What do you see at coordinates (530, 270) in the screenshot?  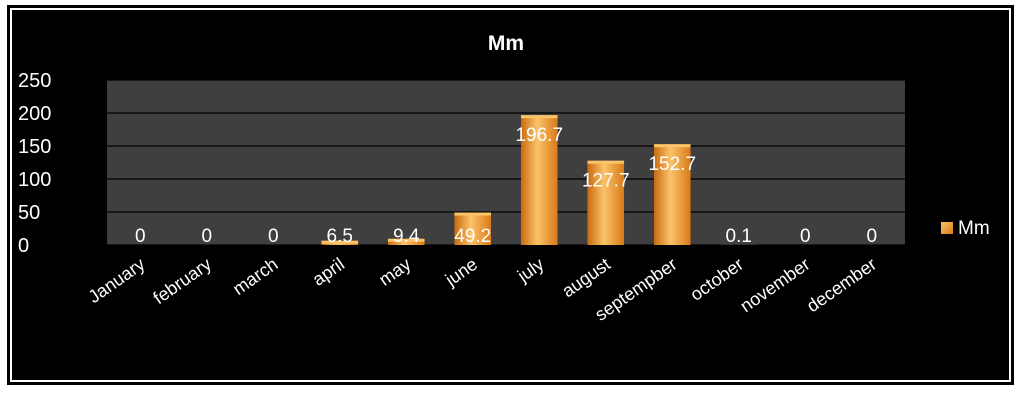 I see `x-tick-label: july` at bounding box center [530, 270].